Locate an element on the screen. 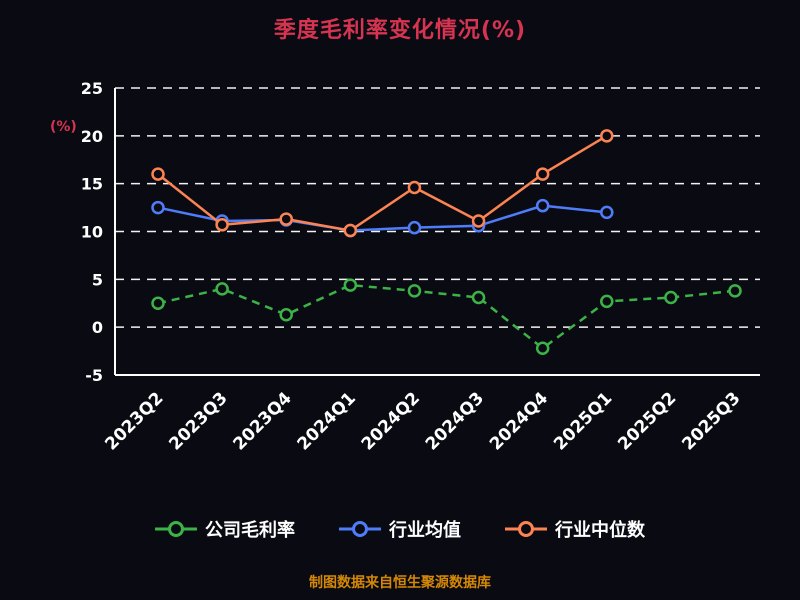 Image resolution: width=800 pixels, height=600 pixels. x-tick-label: 2025Q2 is located at coordinates (647, 421).